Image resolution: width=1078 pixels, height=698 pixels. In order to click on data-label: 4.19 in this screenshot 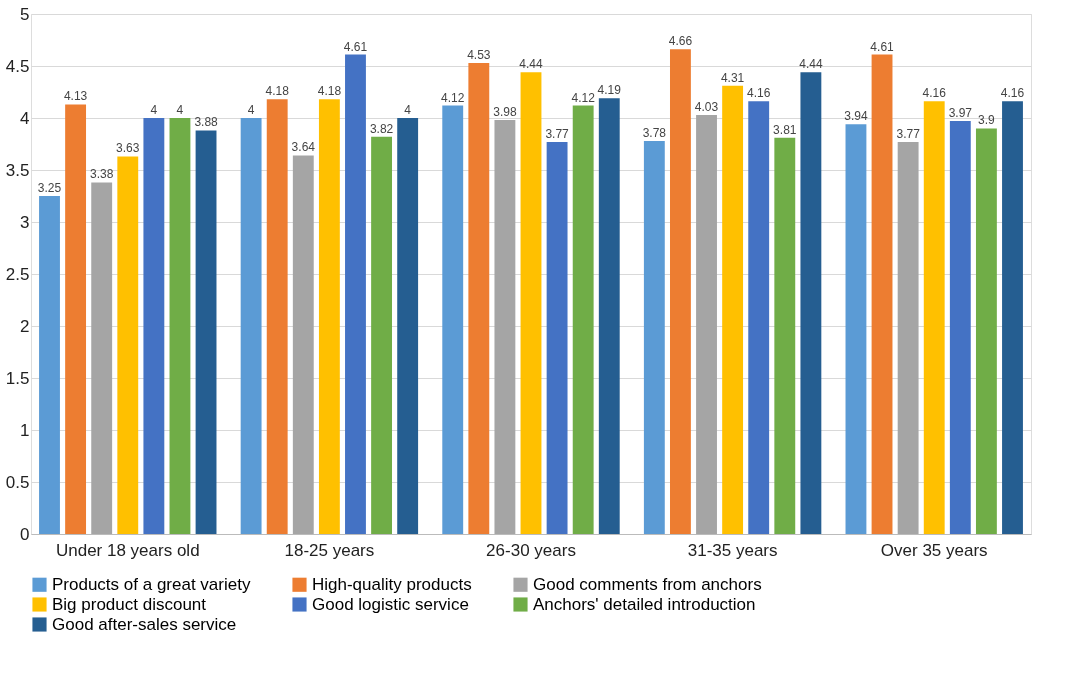, I will do `click(609, 90)`.